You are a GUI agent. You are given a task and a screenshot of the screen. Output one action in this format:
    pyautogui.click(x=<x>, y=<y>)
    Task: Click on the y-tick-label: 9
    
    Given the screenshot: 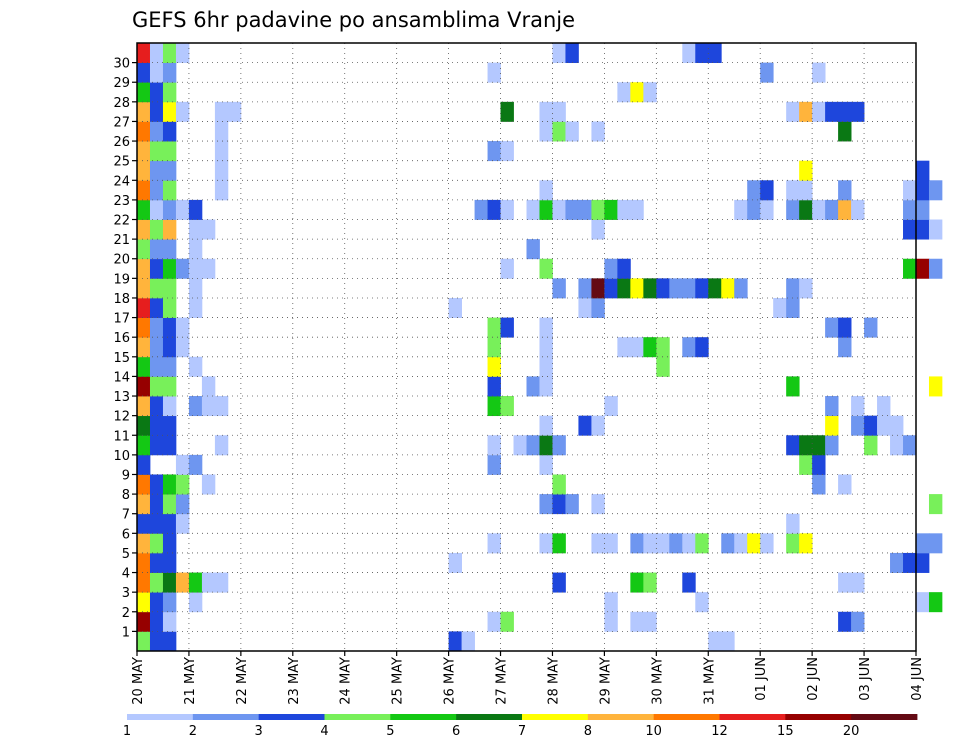 What is the action you would take?
    pyautogui.click(x=126, y=475)
    